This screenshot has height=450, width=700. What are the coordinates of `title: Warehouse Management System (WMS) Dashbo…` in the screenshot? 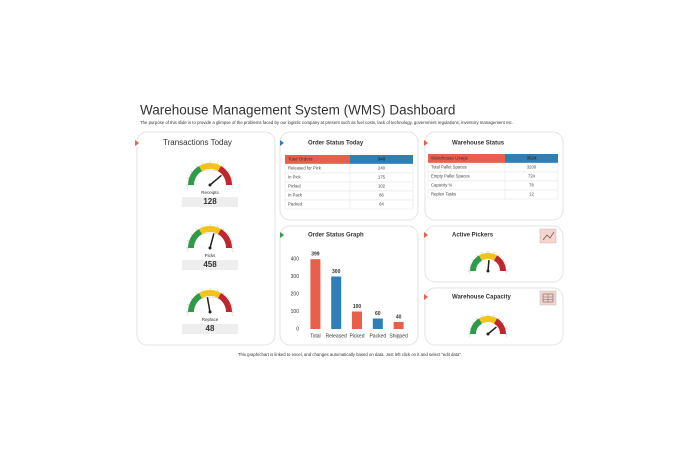 It's located at (297, 110).